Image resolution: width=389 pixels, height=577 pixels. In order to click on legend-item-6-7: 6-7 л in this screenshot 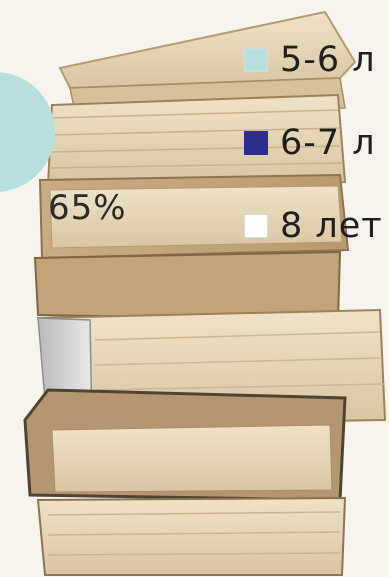, I will do `click(316, 143)`.